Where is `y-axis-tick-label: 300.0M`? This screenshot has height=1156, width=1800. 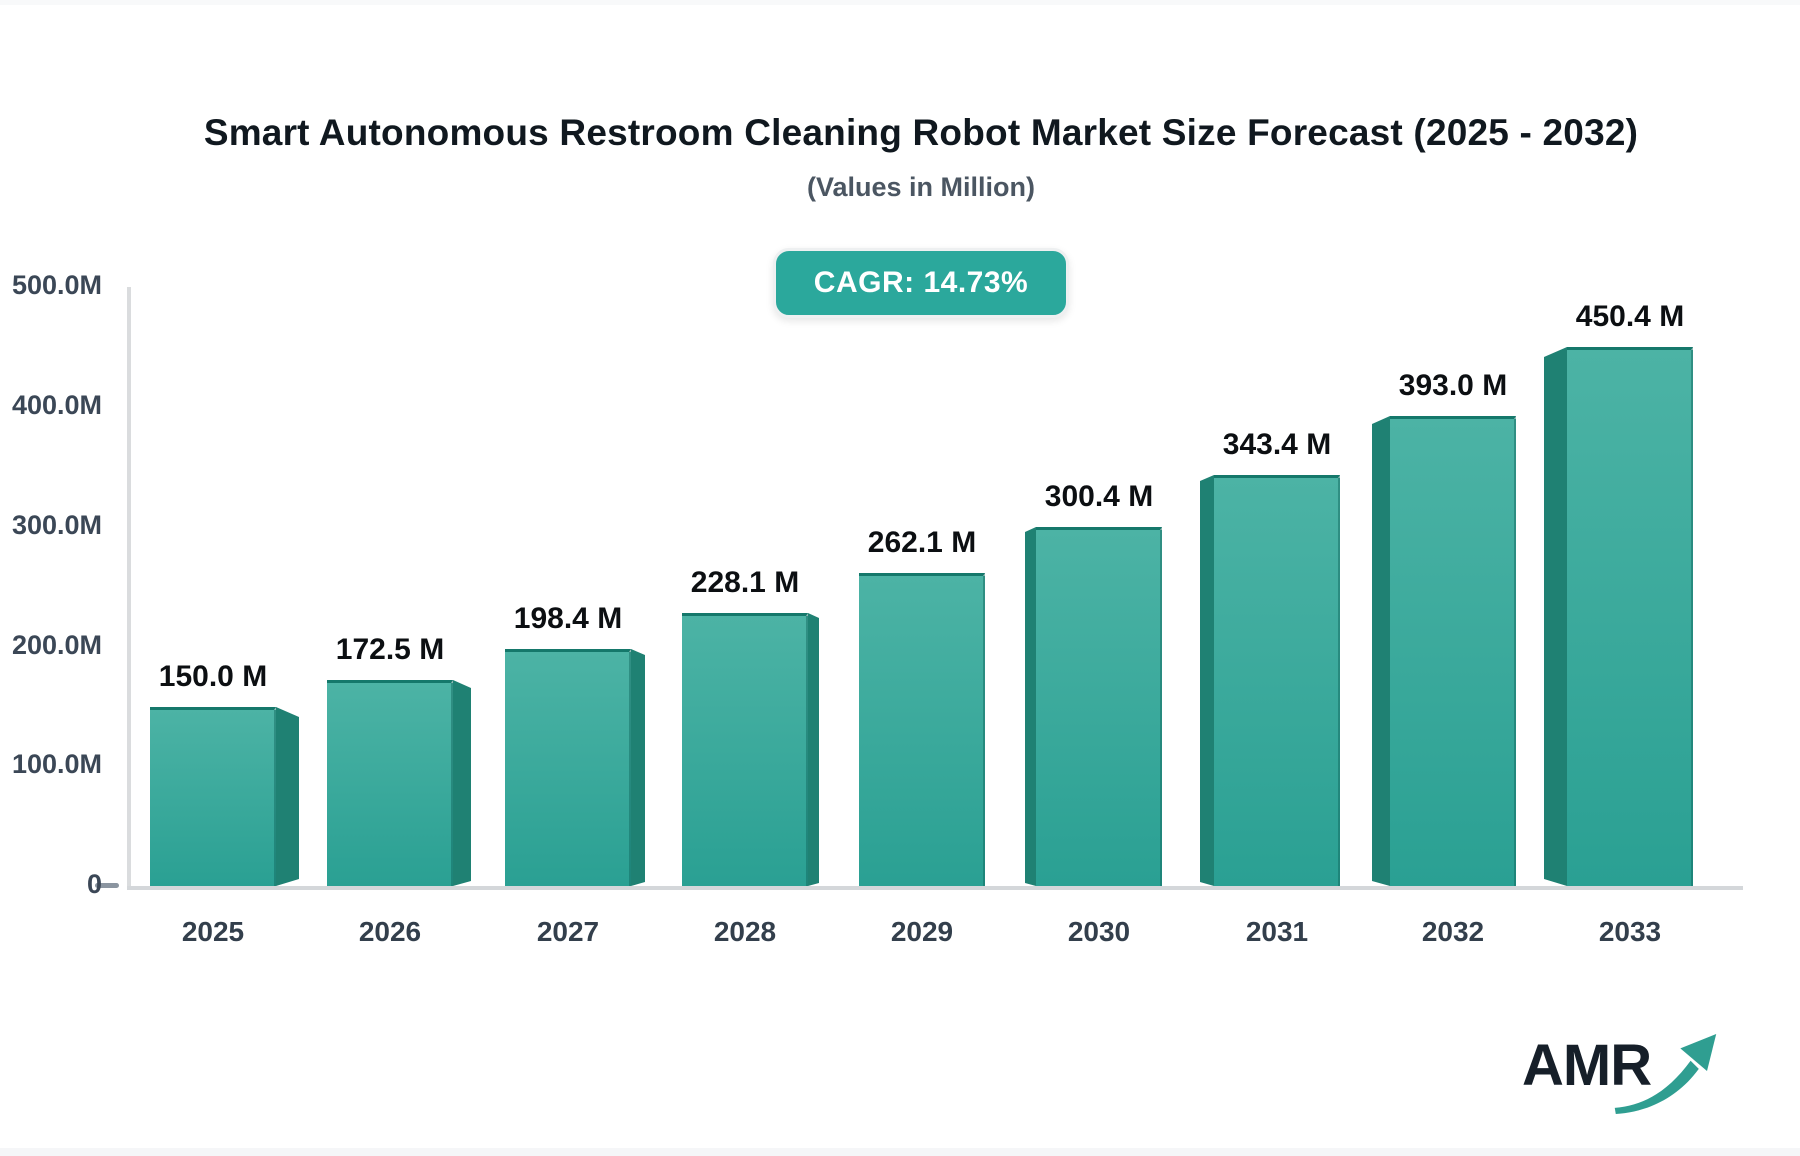 y-axis-tick-label: 300.0M is located at coordinates (56, 525).